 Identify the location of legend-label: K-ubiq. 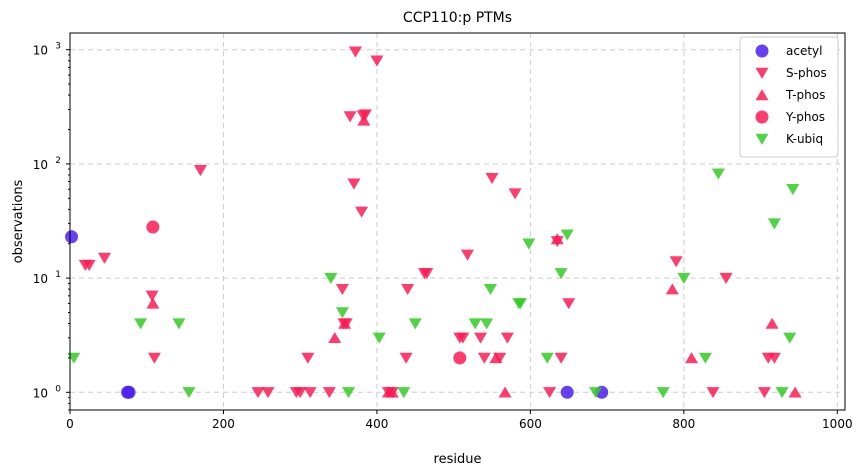
(804, 139).